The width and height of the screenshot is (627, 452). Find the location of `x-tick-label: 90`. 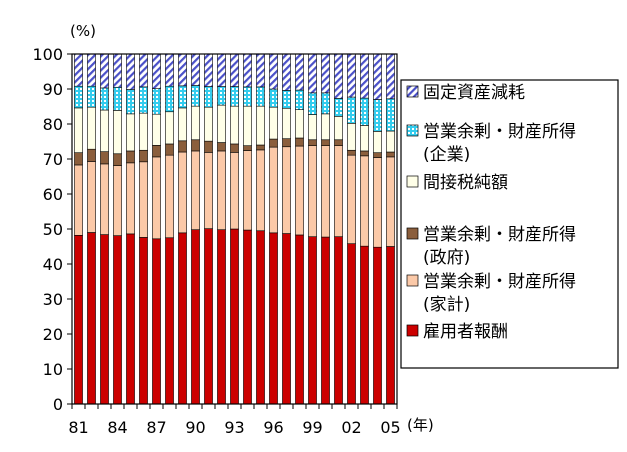

x-tick-label: 90 is located at coordinates (195, 427).